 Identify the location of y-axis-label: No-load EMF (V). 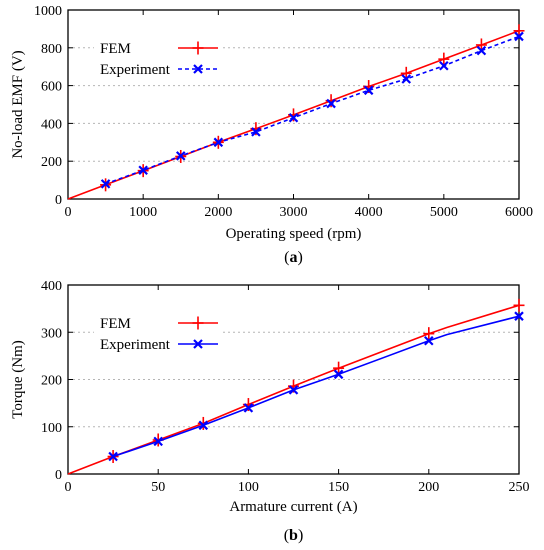
(18, 104).